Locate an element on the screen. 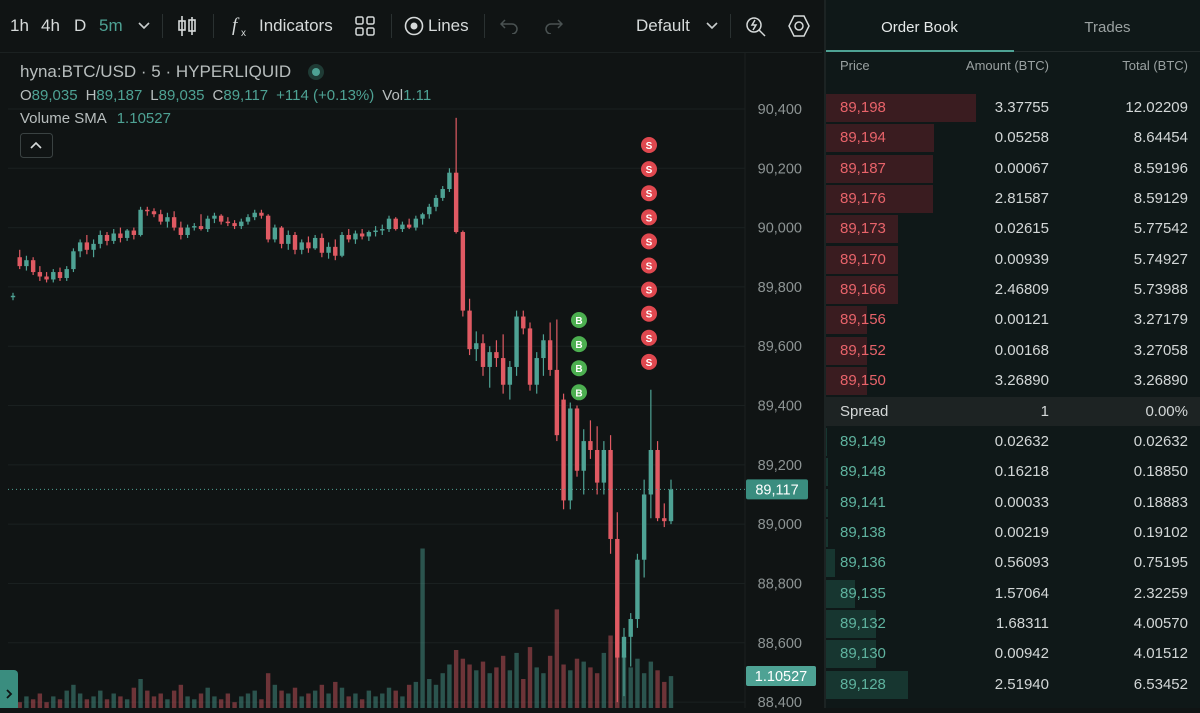 This screenshot has height=713, width=1200. interval-1h: 1h is located at coordinates (19, 26).